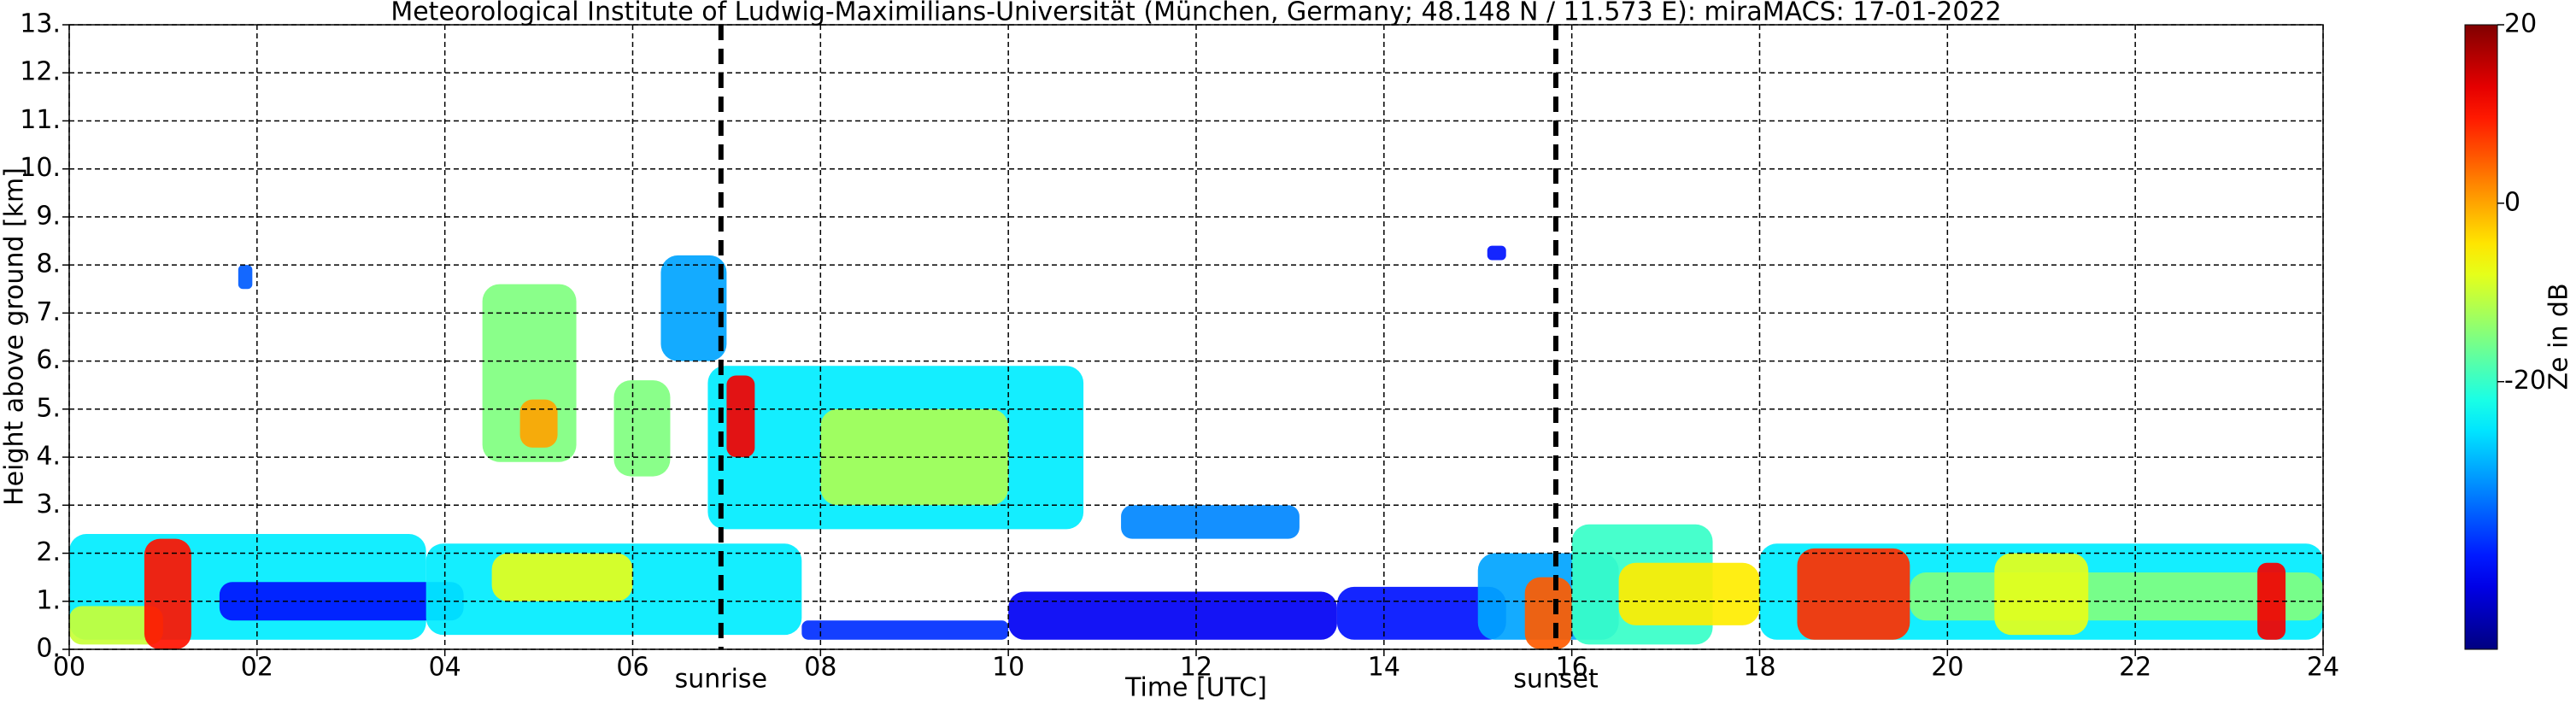  Describe the element at coordinates (15, 336) in the screenshot. I see `y-axis-label: Height above ground [km]` at that location.